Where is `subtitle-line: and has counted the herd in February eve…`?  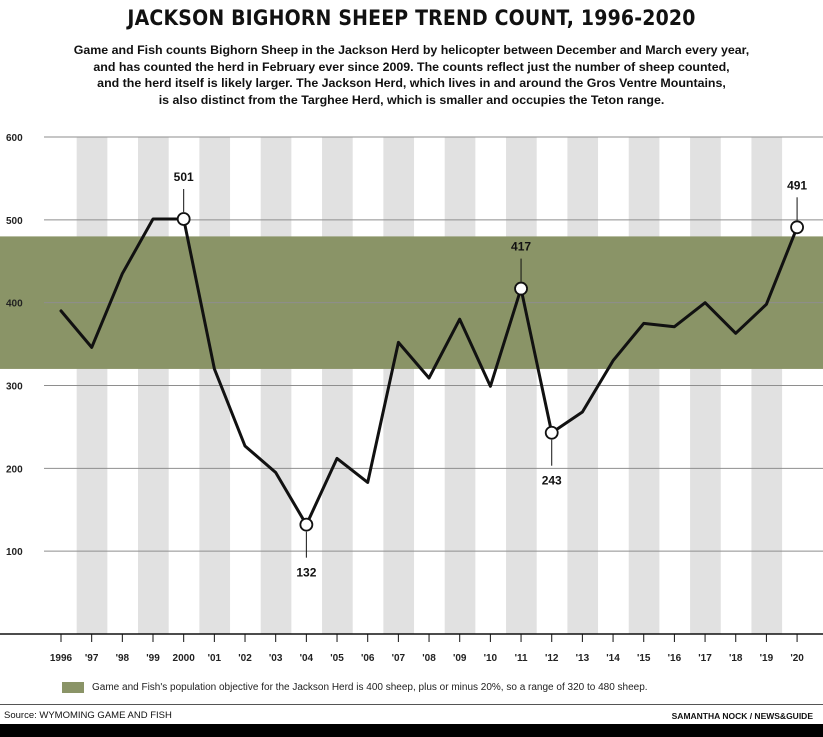 subtitle-line: and has counted the herd in February eve… is located at coordinates (411, 66).